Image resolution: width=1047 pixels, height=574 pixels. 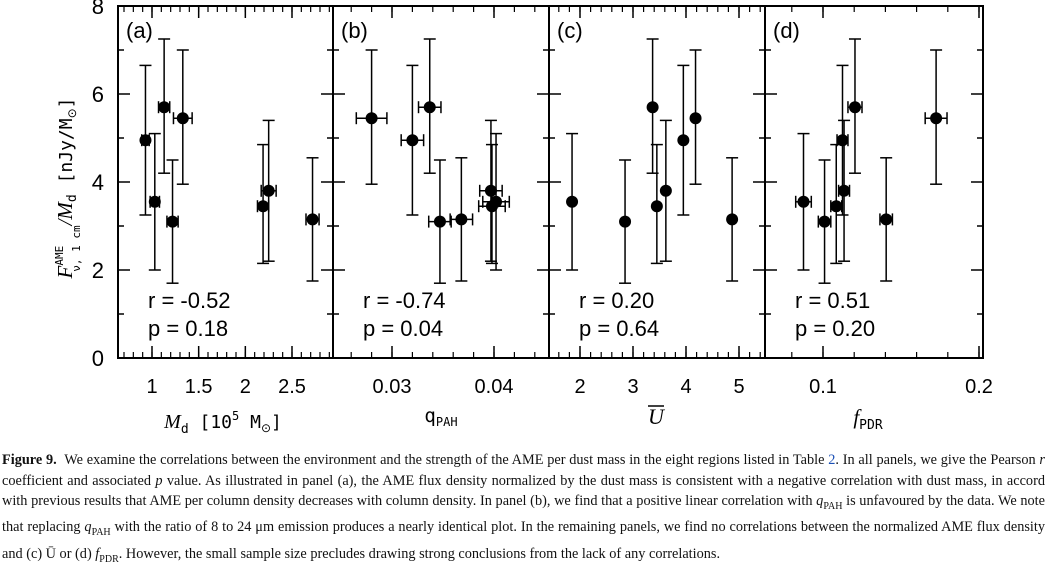 I want to click on p-value: p = 0.18, so click(x=188, y=328).